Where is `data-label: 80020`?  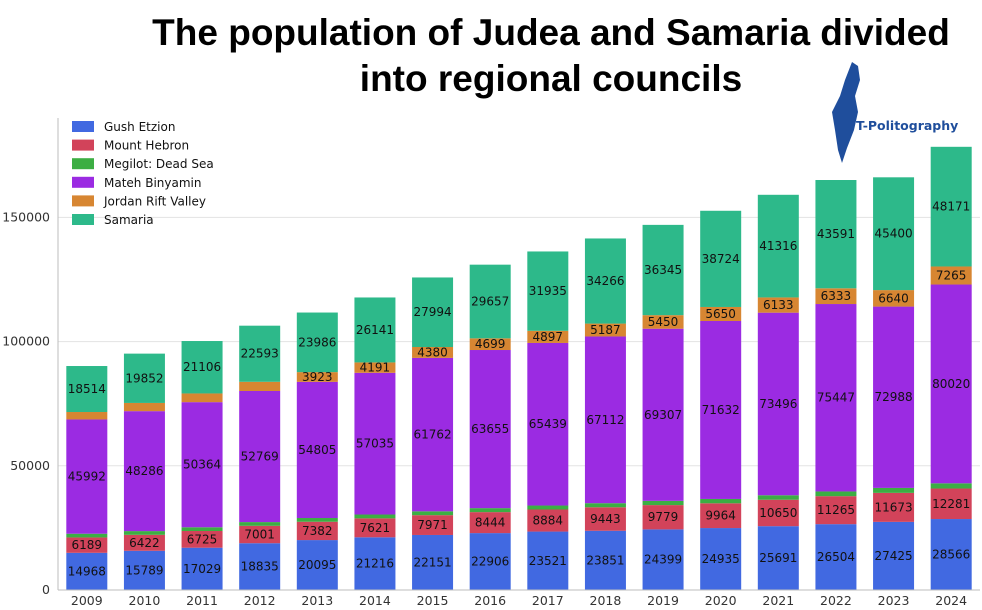
data-label: 80020 is located at coordinates (951, 384).